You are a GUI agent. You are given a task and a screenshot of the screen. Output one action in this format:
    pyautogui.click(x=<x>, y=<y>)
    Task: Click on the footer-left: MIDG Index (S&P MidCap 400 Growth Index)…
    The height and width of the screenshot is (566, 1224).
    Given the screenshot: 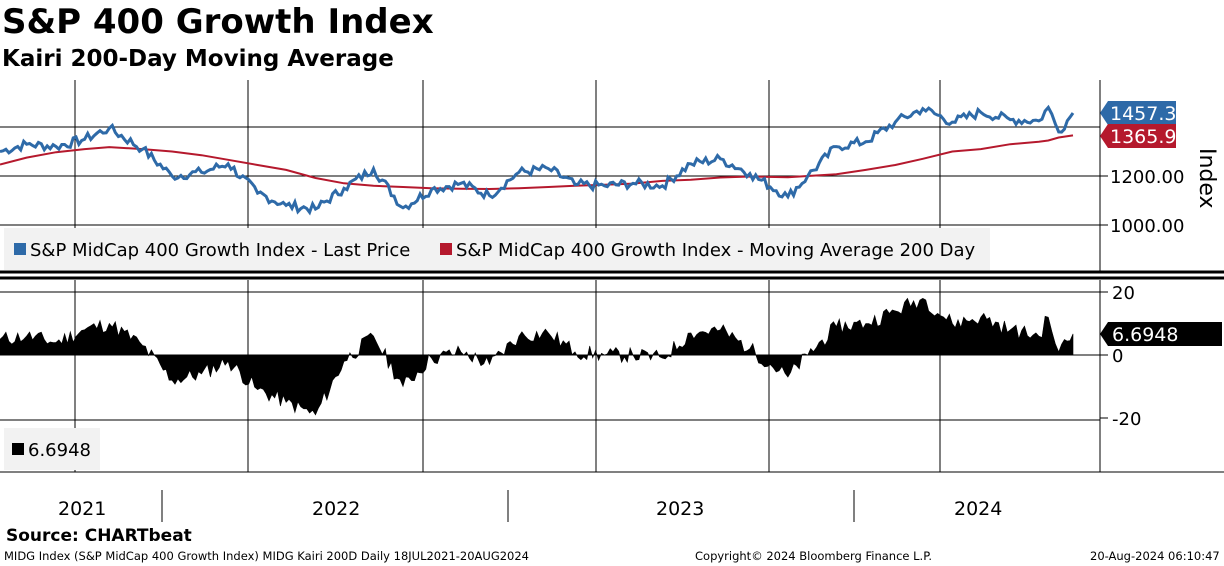 What is the action you would take?
    pyautogui.click(x=267, y=556)
    